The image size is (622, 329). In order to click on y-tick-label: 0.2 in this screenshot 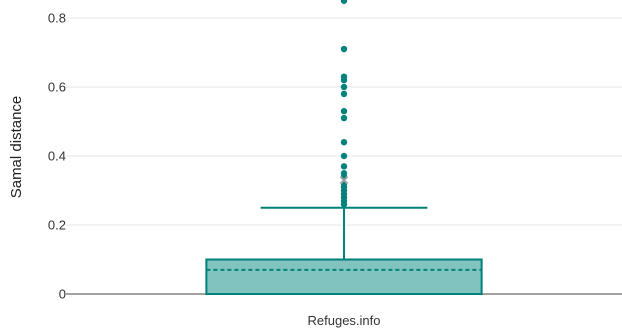, I will do `click(57, 225)`.